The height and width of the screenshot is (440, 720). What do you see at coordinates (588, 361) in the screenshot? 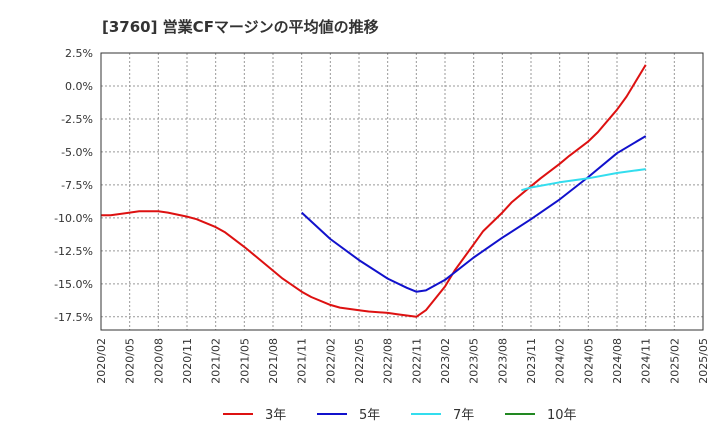
I see `x-tick-label: 2024/05` at bounding box center [588, 361].